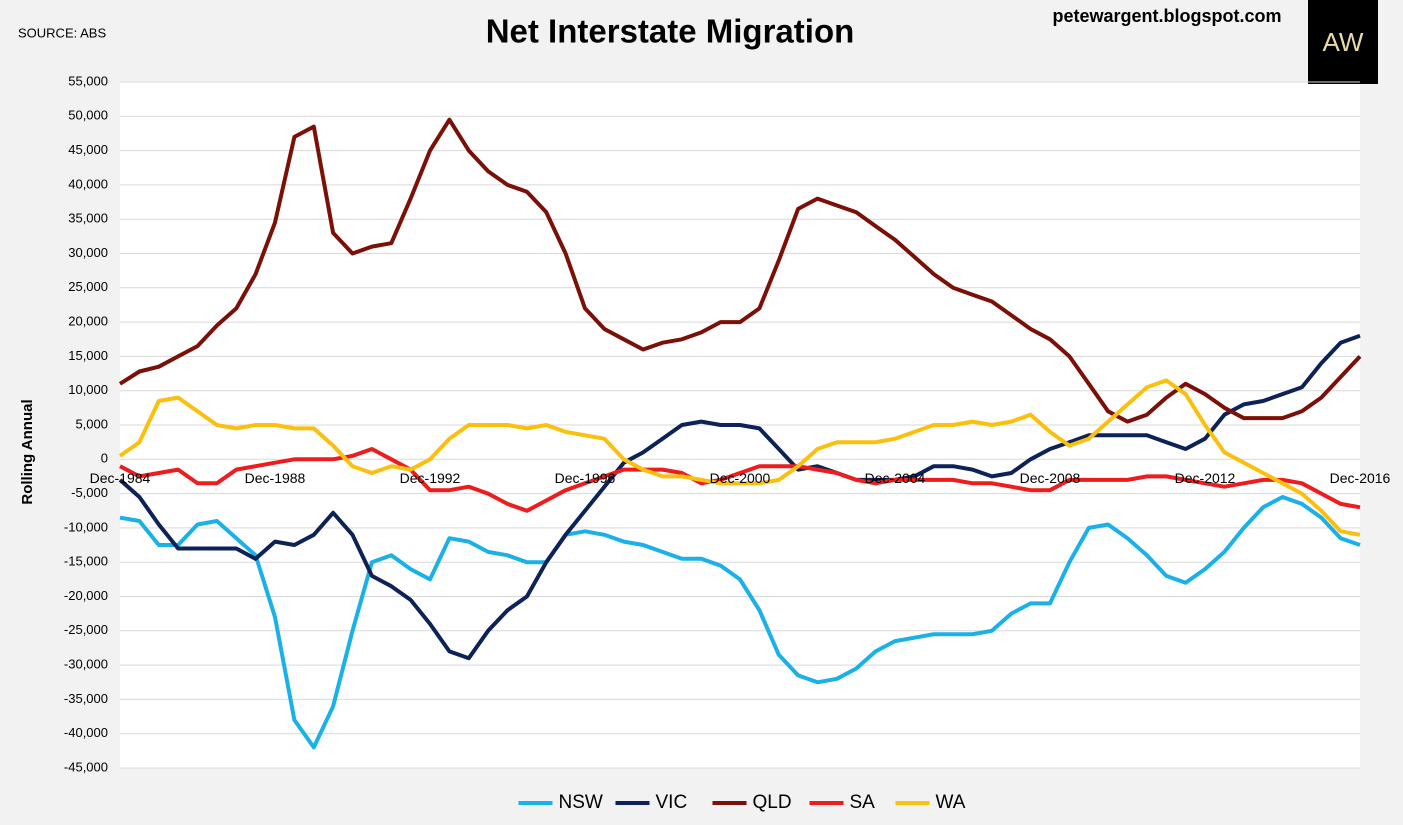 The height and width of the screenshot is (825, 1403). I want to click on x-tick-label: Dec-2012, so click(1205, 478).